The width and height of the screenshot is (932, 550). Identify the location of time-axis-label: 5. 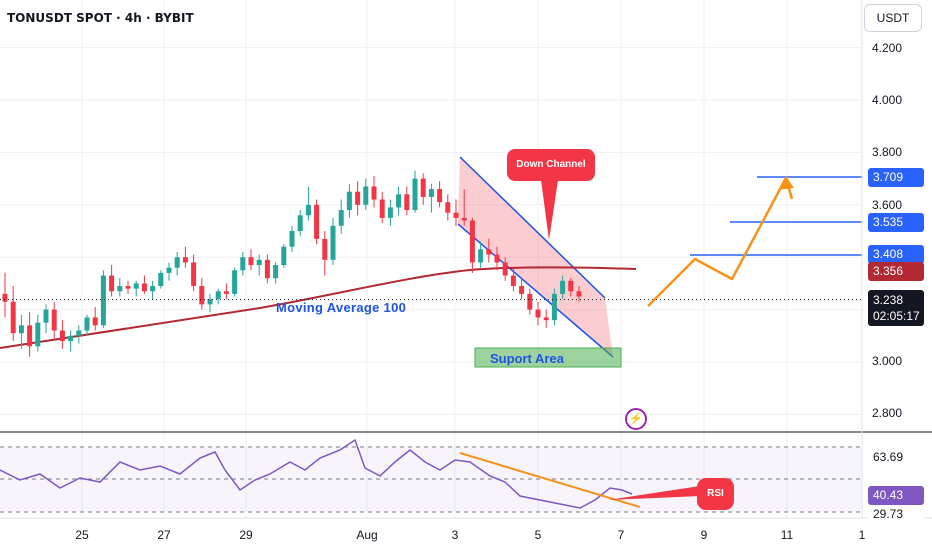
(538, 535).